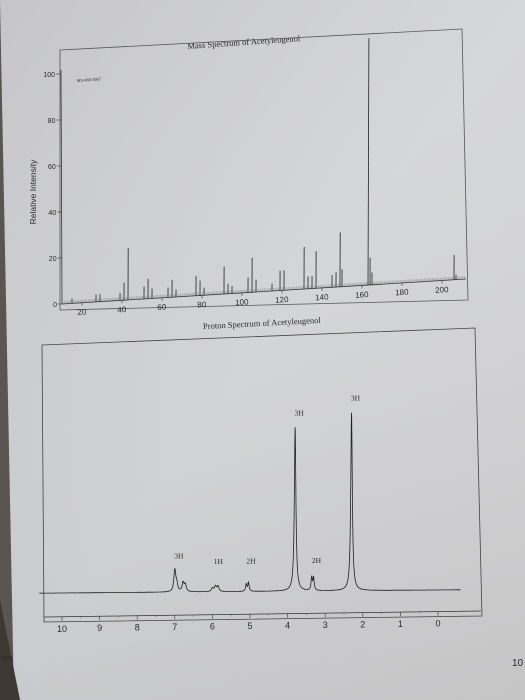 The width and height of the screenshot is (525, 700). What do you see at coordinates (53, 259) in the screenshot?
I see `ms-y-tick-label: 20` at bounding box center [53, 259].